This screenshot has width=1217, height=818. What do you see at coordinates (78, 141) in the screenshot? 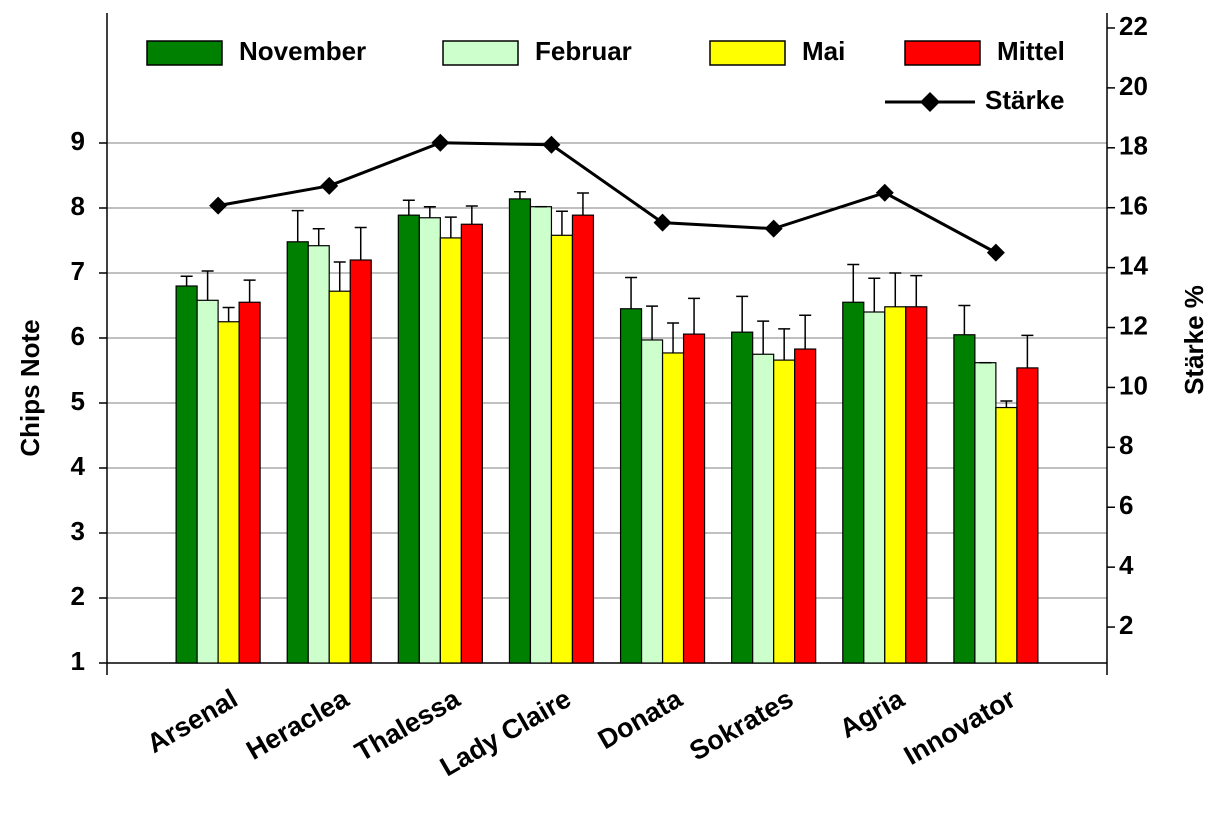
I see `y-tick-label: 9` at bounding box center [78, 141].